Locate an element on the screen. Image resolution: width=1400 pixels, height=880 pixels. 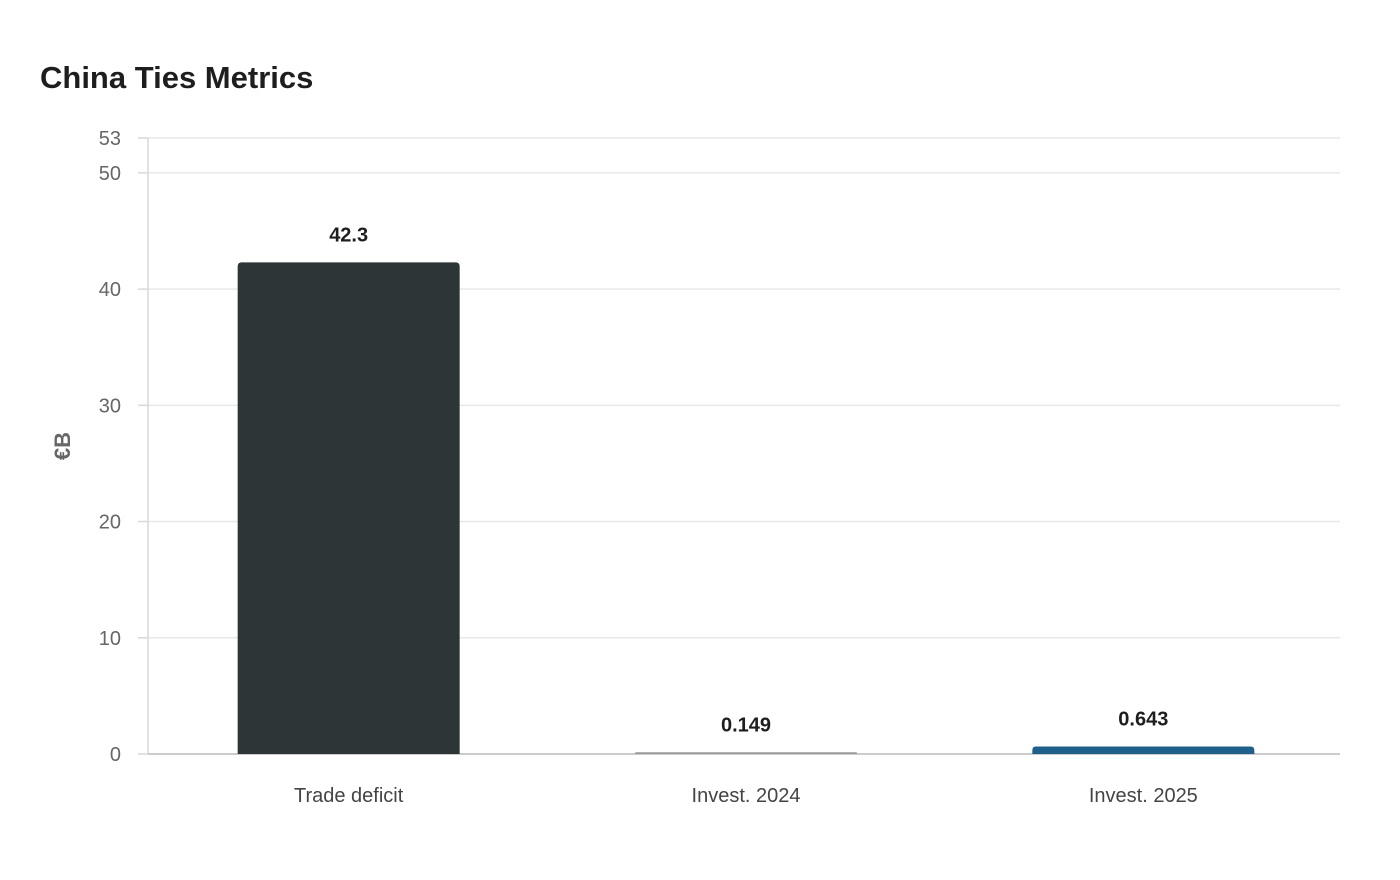
data-label: 42.3 is located at coordinates (348, 235).